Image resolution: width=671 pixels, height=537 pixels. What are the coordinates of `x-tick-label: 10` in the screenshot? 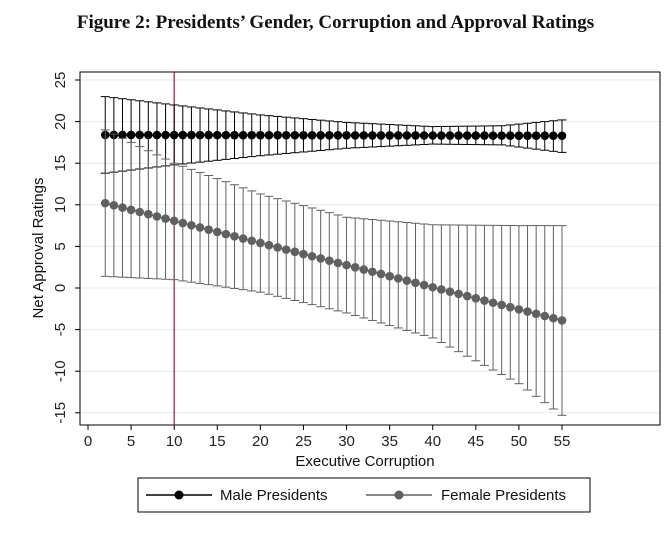 It's located at (174, 441).